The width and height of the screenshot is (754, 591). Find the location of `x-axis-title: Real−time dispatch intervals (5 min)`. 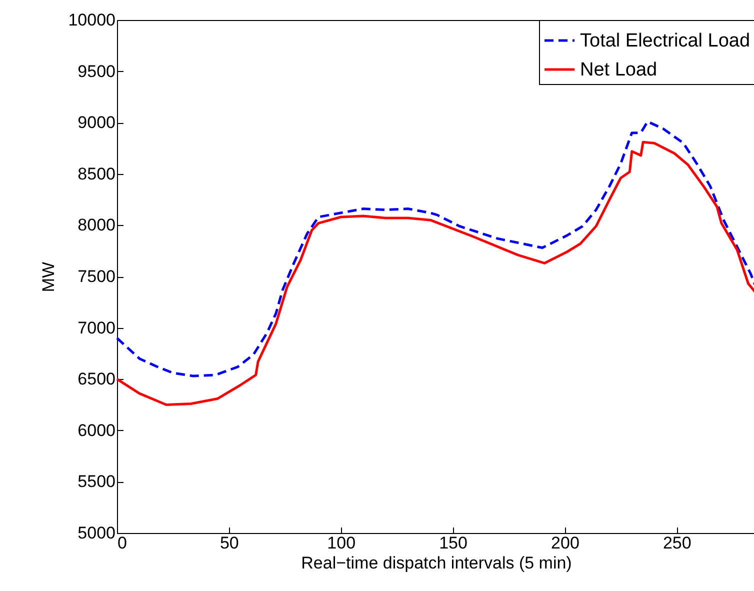

x-axis-title: Real−time dispatch intervals (5 min) is located at coordinates (436, 563).